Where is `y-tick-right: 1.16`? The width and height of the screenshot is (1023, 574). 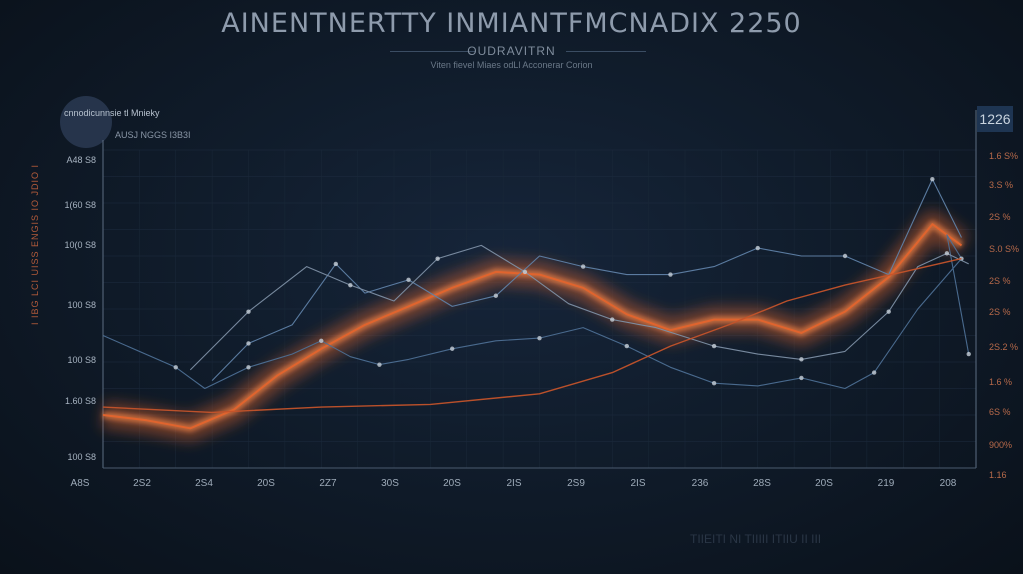 y-tick-right: 1.16 is located at coordinates (998, 475).